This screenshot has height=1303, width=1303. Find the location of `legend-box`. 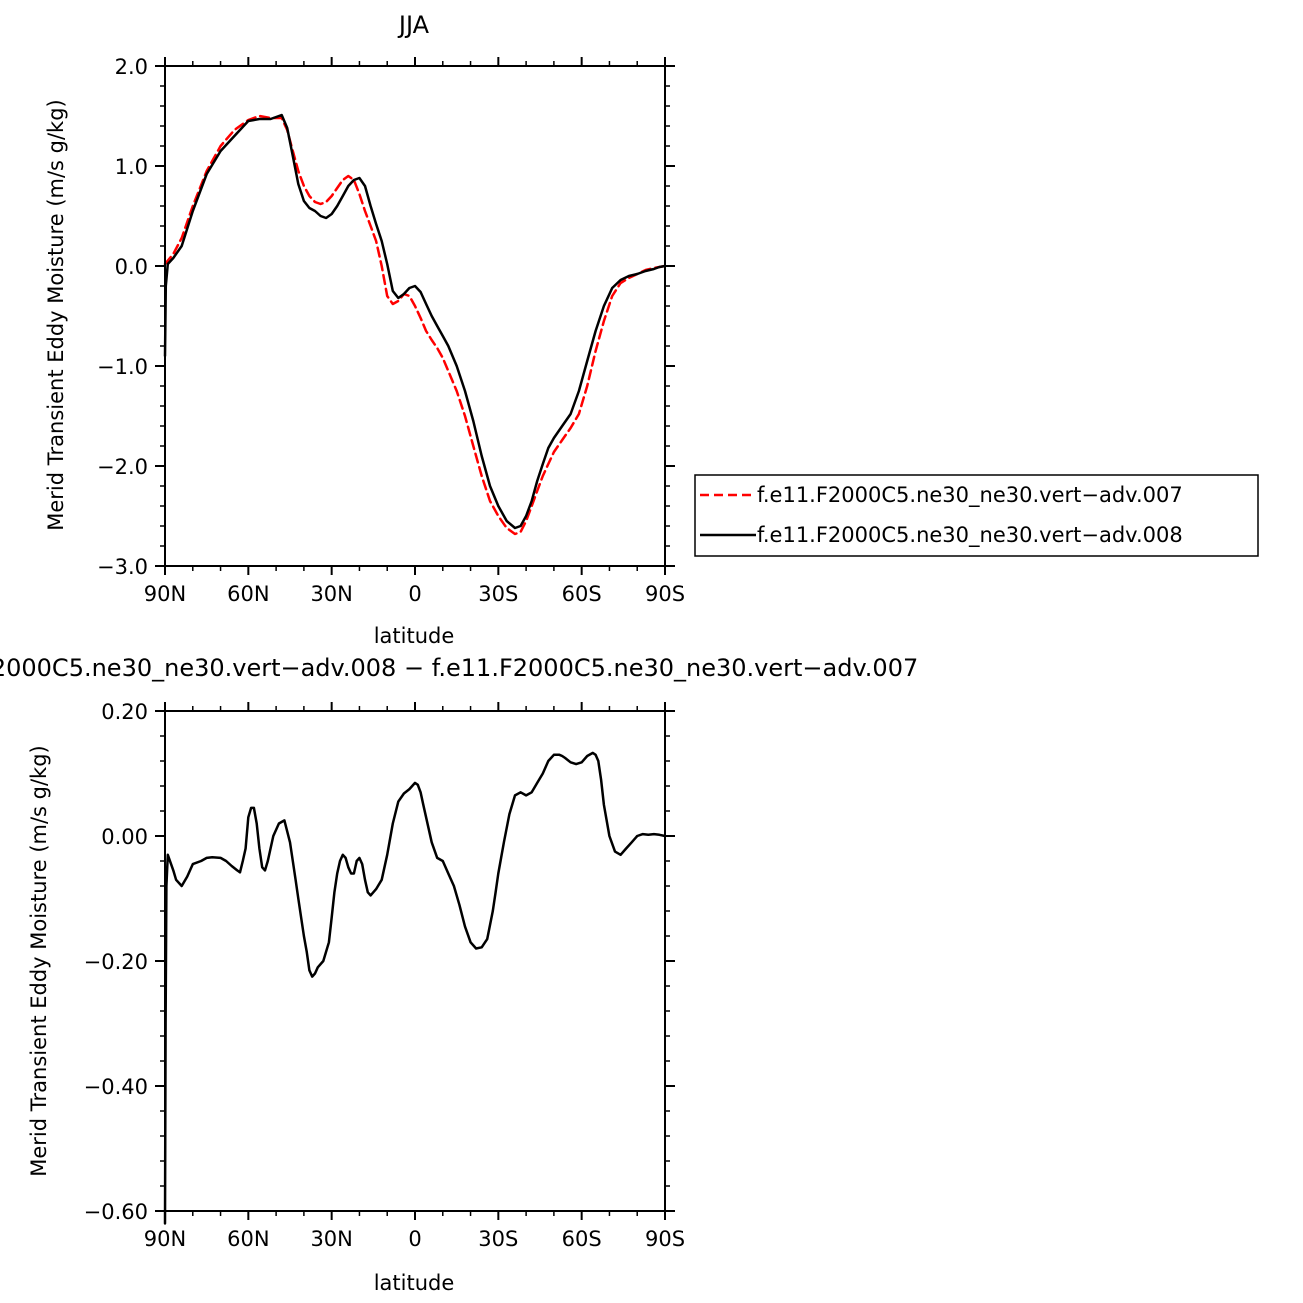

legend-box is located at coordinates (976, 515).